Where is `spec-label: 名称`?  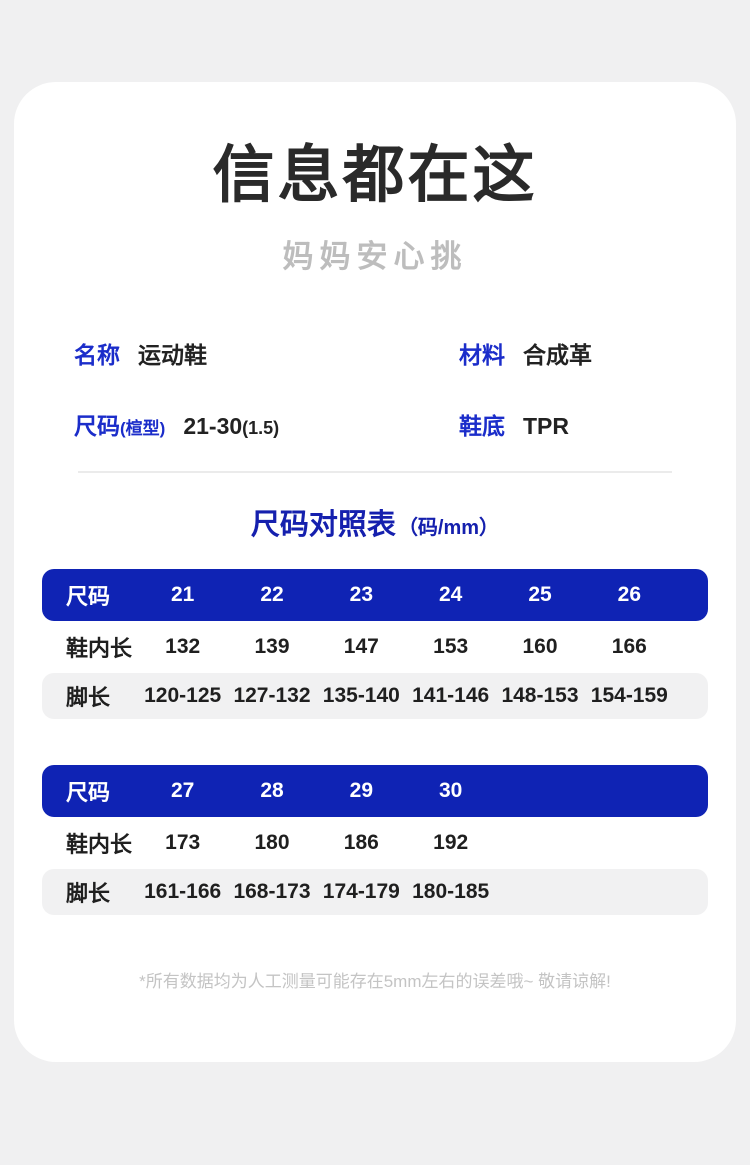
spec-label: 名称 is located at coordinates (97, 353).